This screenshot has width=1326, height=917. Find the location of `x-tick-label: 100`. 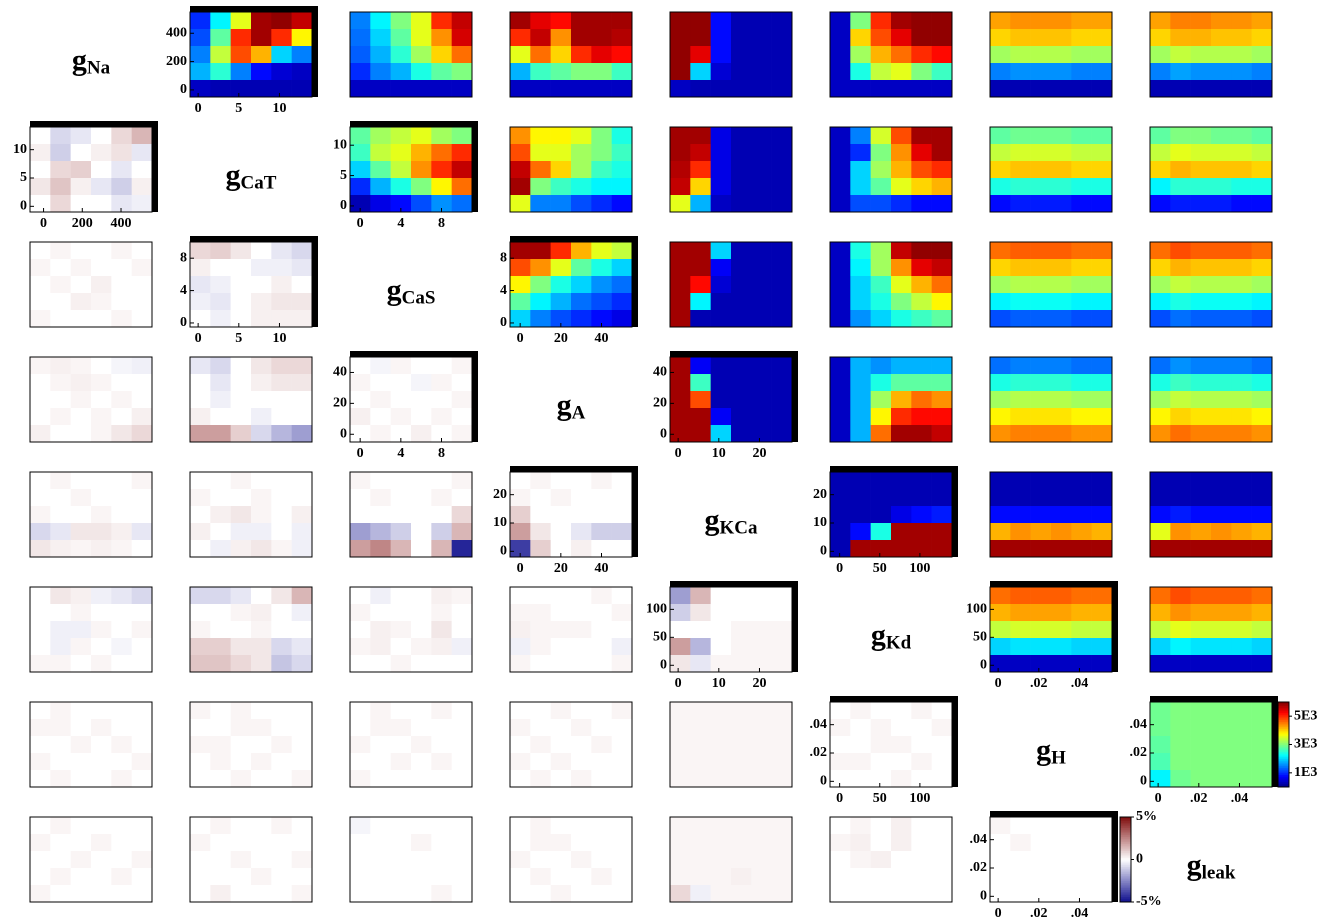

x-tick-label: 100 is located at coordinates (919, 568).